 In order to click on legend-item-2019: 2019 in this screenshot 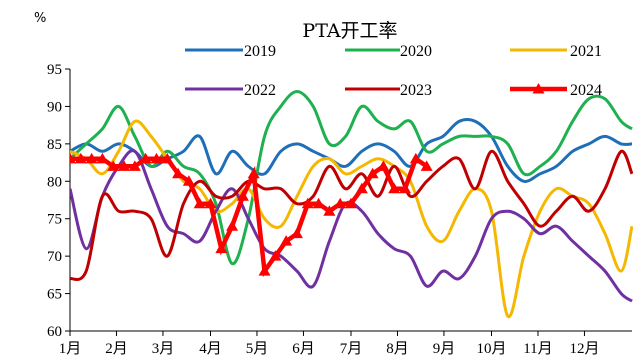, I will do `click(230, 51)`.